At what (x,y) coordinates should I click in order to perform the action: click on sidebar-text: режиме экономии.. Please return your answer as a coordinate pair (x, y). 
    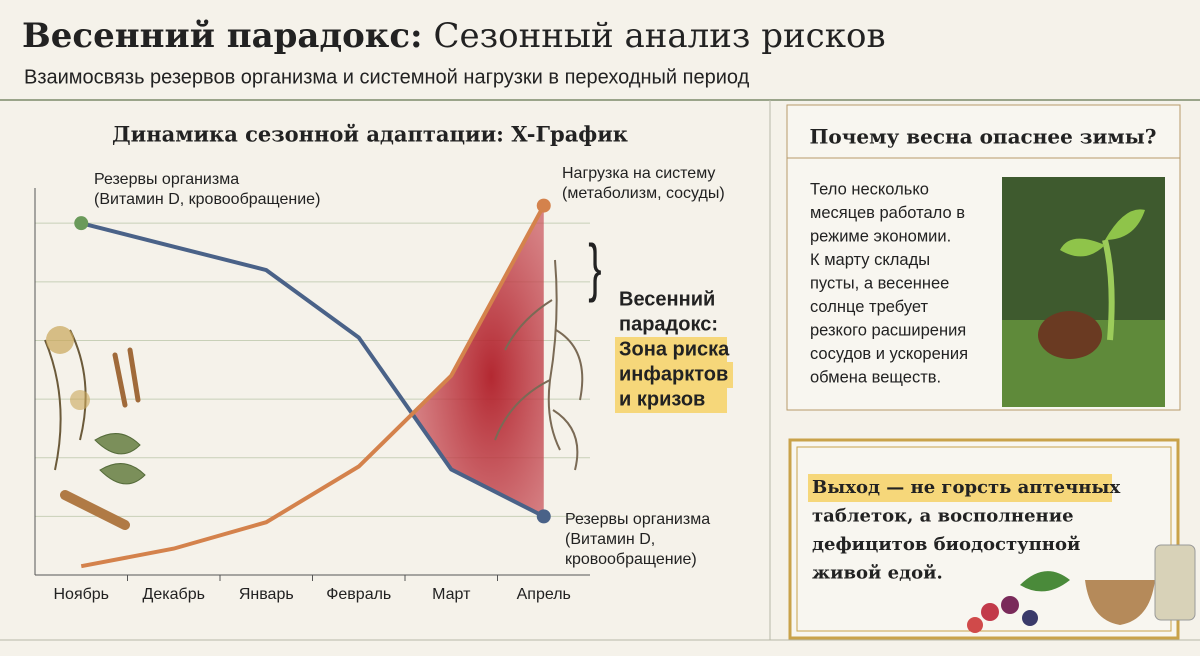
    Looking at the image, I should click on (880, 236).